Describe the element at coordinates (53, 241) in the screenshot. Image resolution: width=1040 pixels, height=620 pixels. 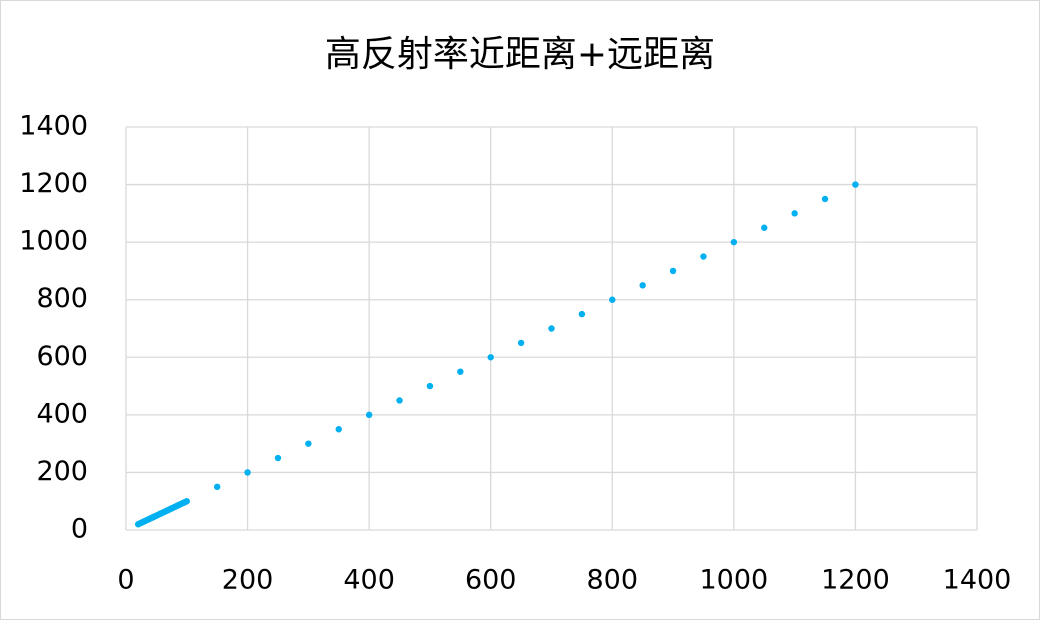
I see `y-tick-label: 1000` at that location.